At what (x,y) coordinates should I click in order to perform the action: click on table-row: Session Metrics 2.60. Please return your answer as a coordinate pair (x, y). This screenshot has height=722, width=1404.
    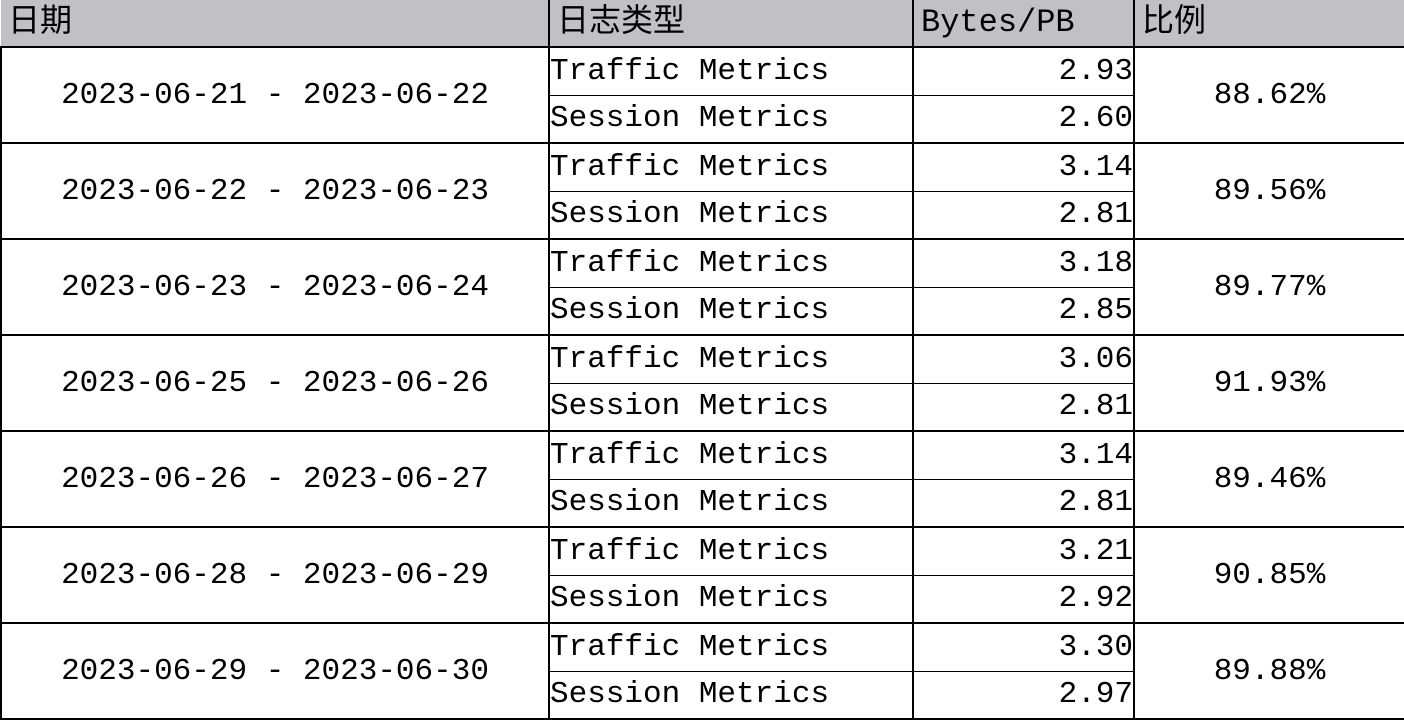
    Looking at the image, I should click on (702, 119).